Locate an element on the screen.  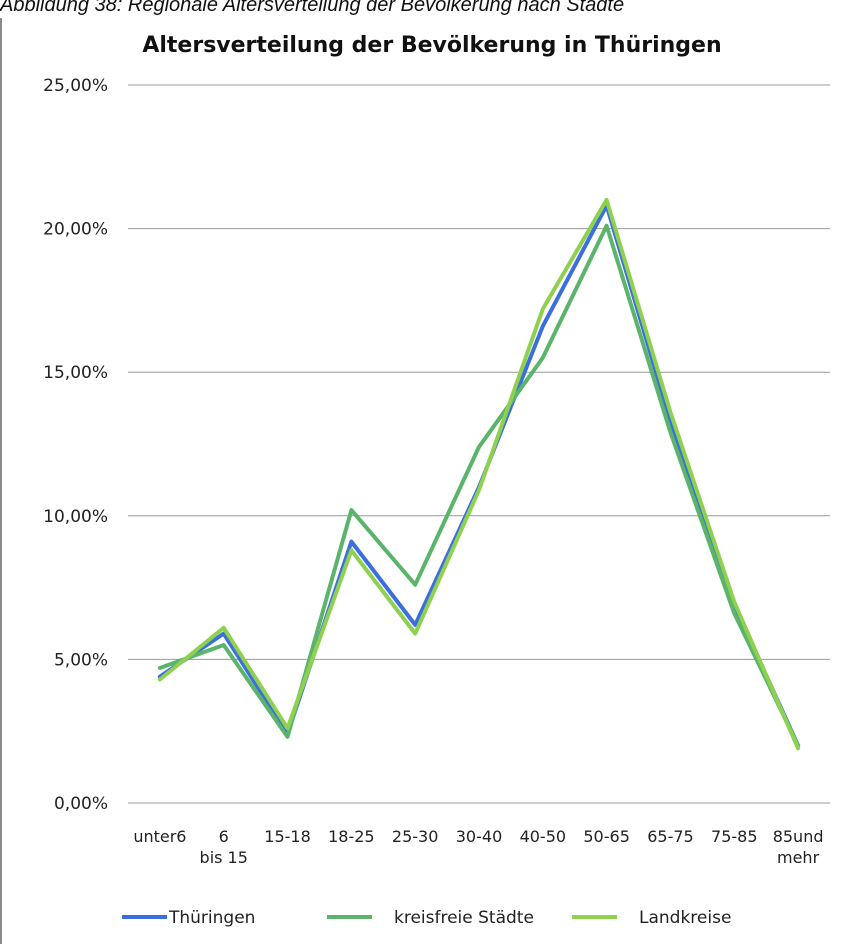
legend: Thüringen kreisfreie Städte Landkreise is located at coordinates (426, 918).